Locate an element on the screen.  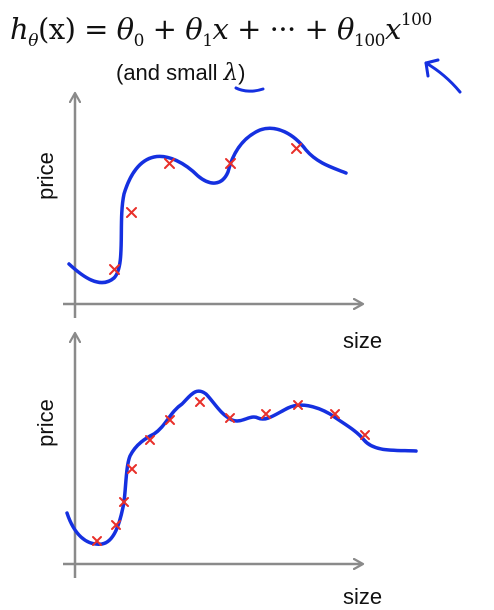
note-lambda: λ is located at coordinates (231, 73).